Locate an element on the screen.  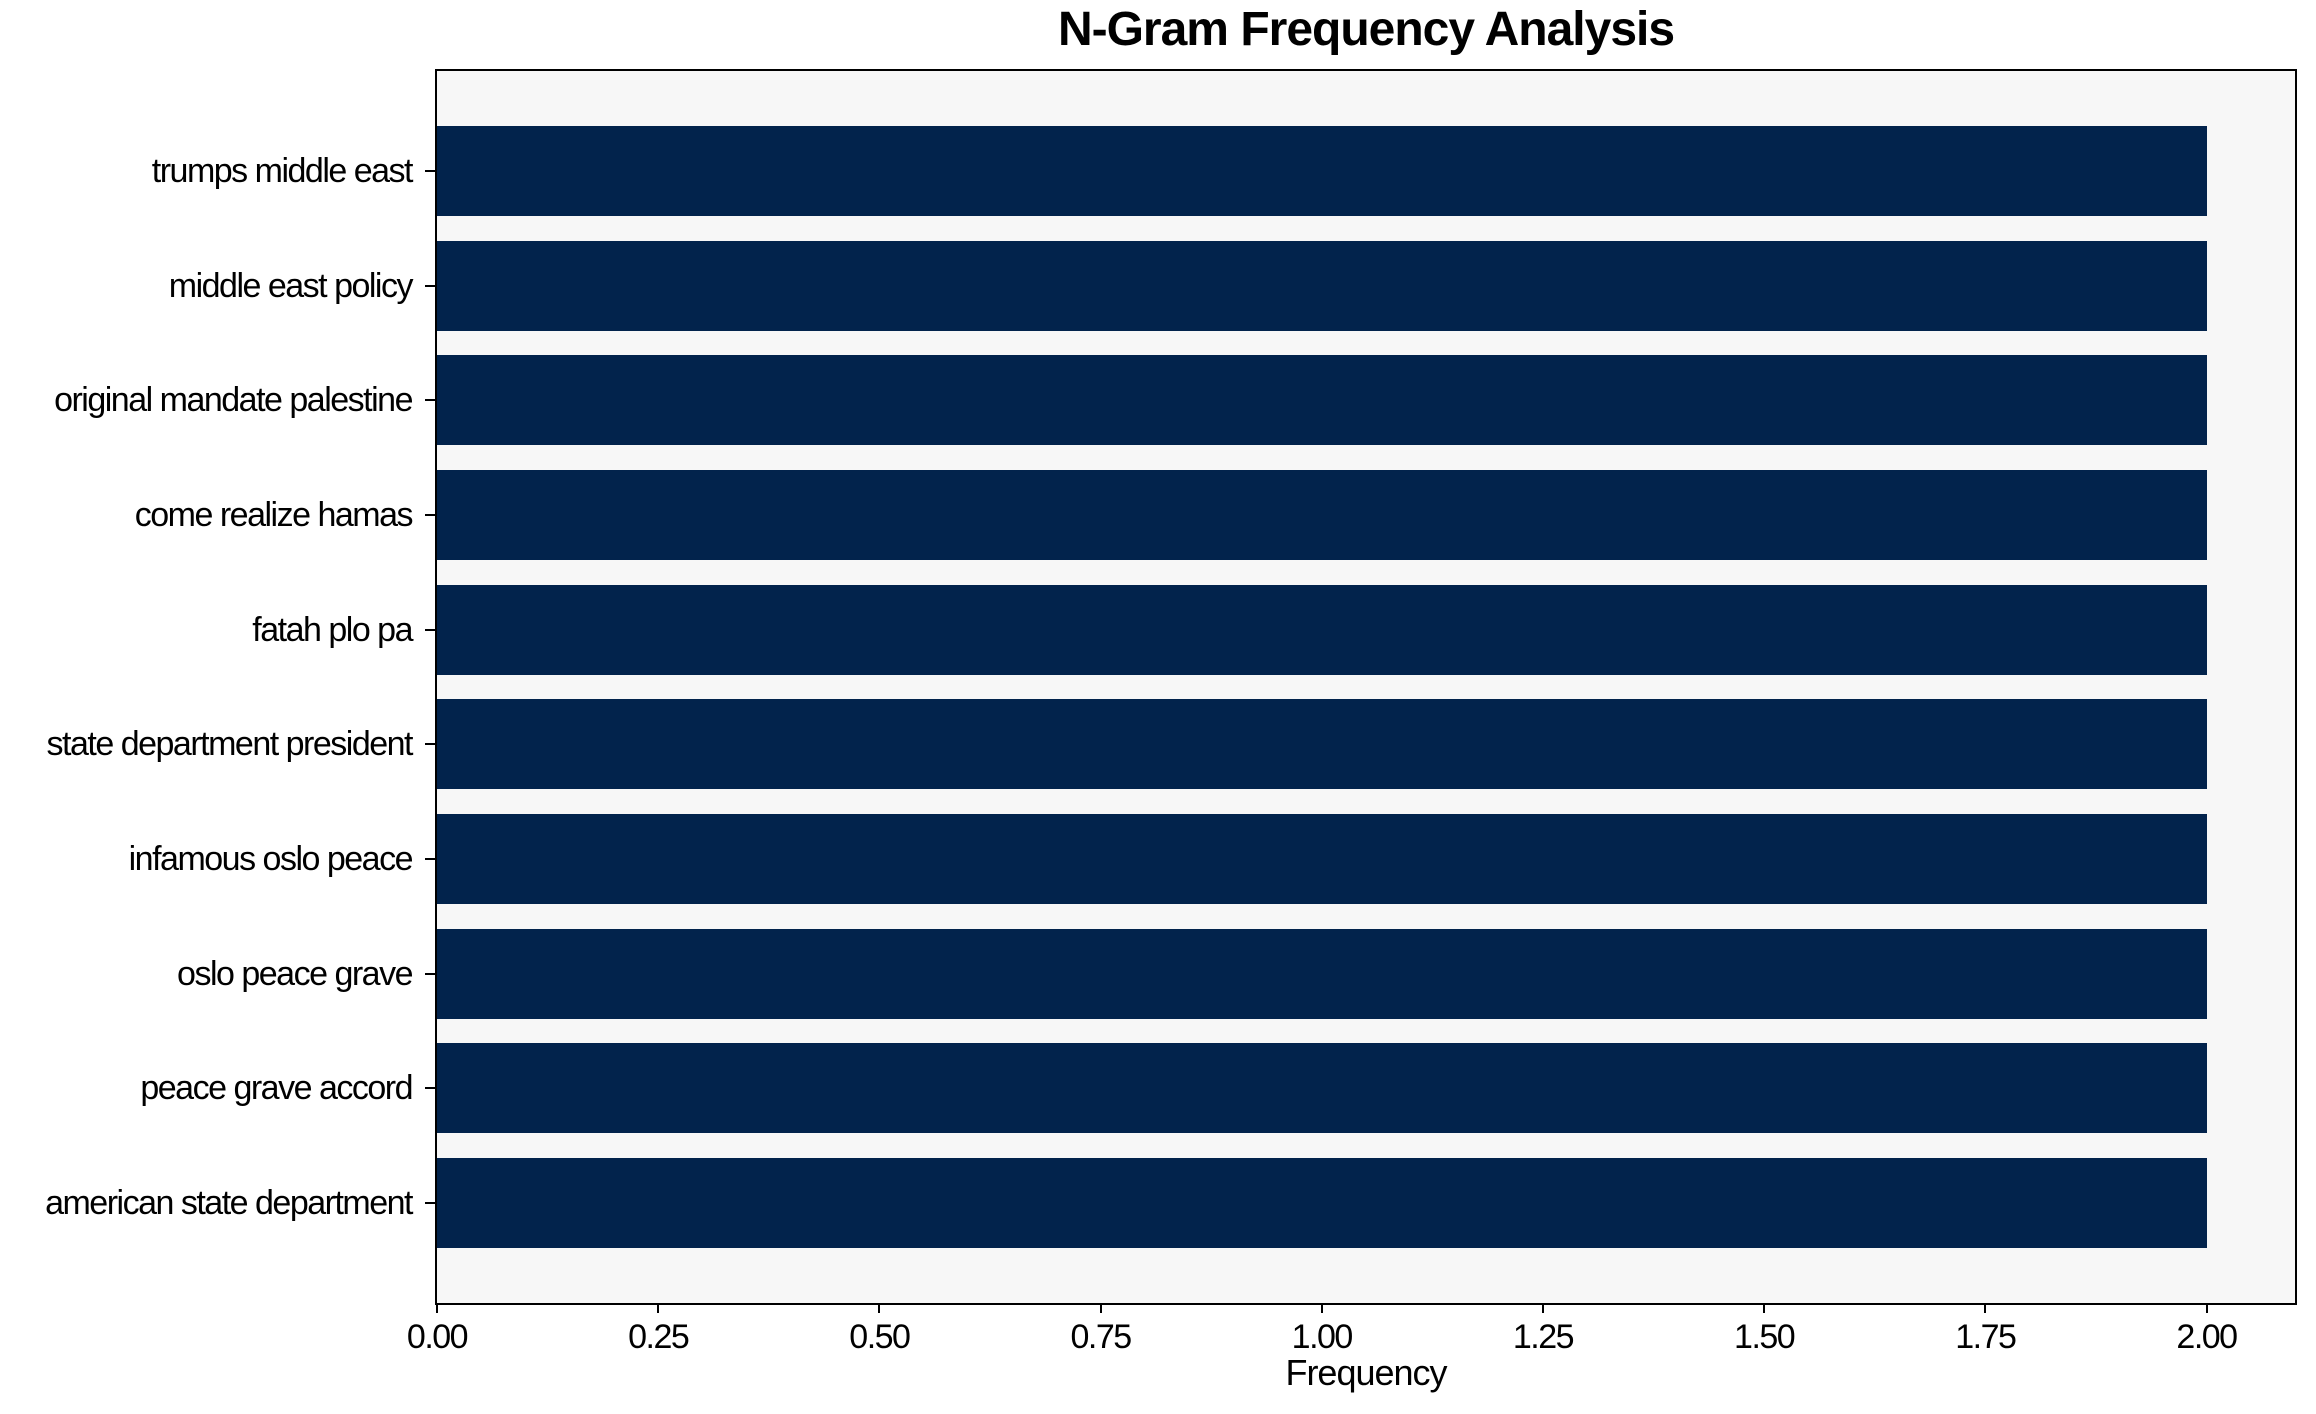
y-tick-label: peace grave accord is located at coordinates (276, 1088).